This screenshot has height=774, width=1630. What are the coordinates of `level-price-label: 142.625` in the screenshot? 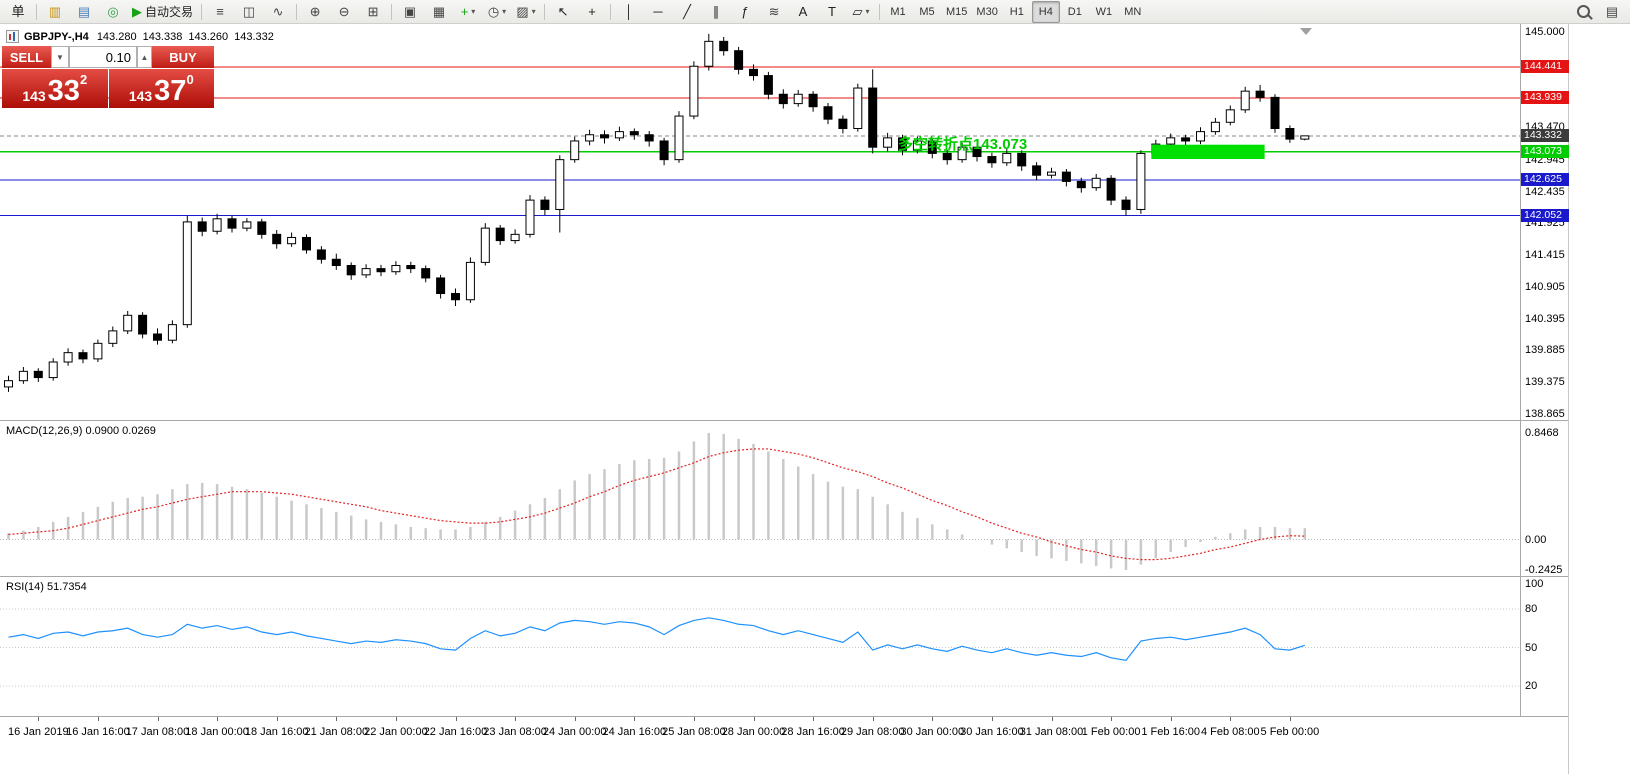 It's located at (1545, 179).